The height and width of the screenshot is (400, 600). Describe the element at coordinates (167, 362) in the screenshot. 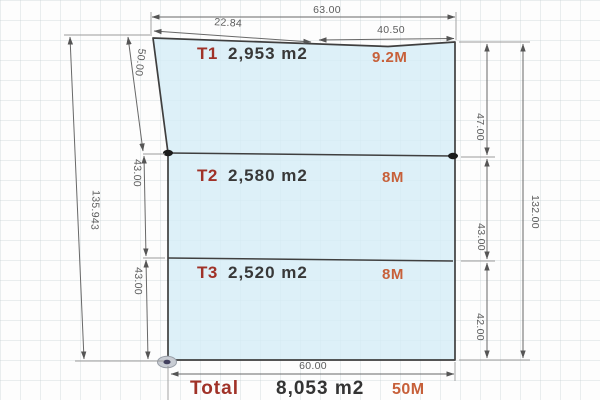

I see `survey-marker-icon` at that location.